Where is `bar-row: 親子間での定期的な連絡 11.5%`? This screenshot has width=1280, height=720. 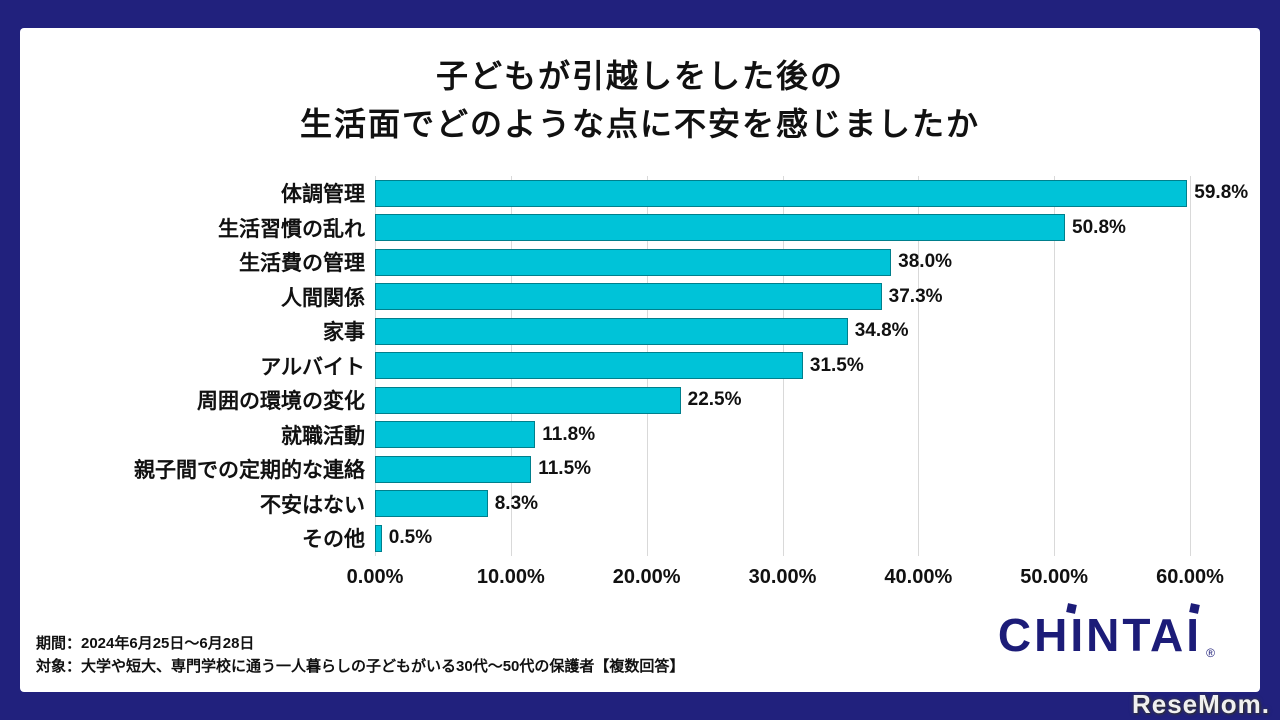 bar-row: 親子間での定期的な連絡 11.5% is located at coordinates (640, 469).